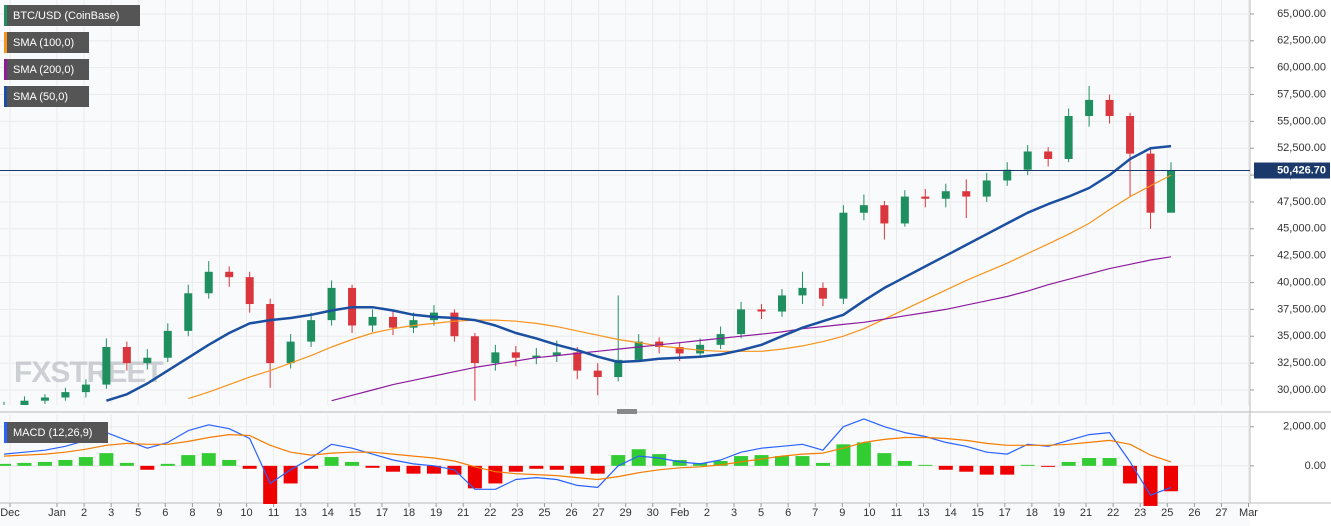 This screenshot has width=1331, height=526. What do you see at coordinates (1301, 94) in the screenshot?
I see `y-tick-label: 57,500.00` at bounding box center [1301, 94].